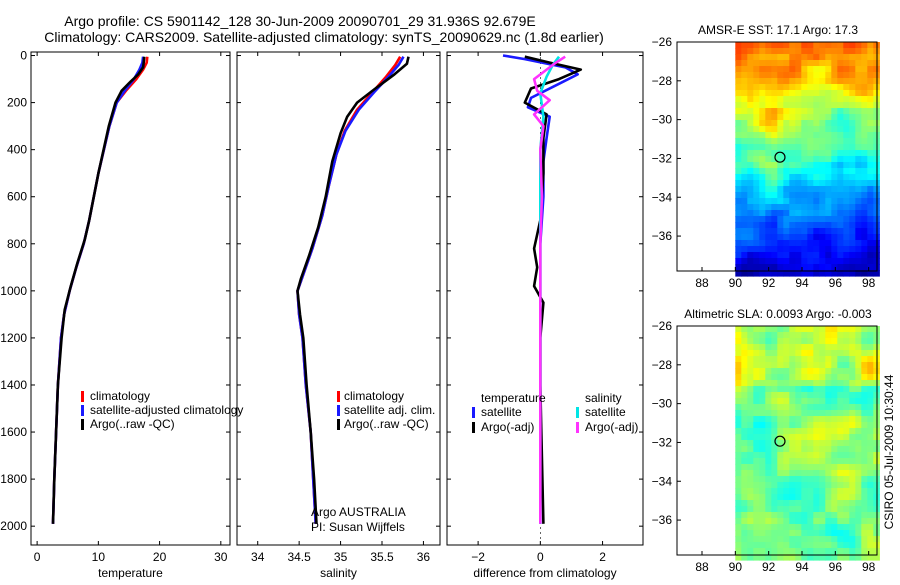  I want to click on y-tick-label: 1400, so click(13, 385).